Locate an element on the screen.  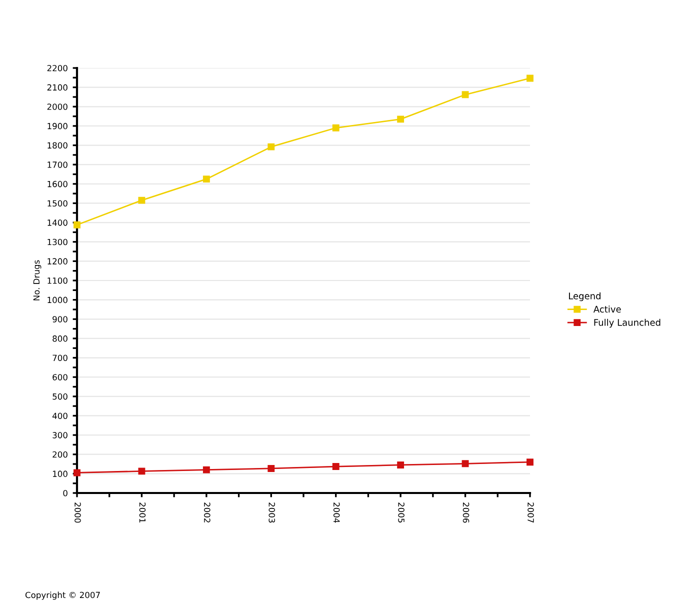
x-tick-label: 2003 is located at coordinates (272, 512).